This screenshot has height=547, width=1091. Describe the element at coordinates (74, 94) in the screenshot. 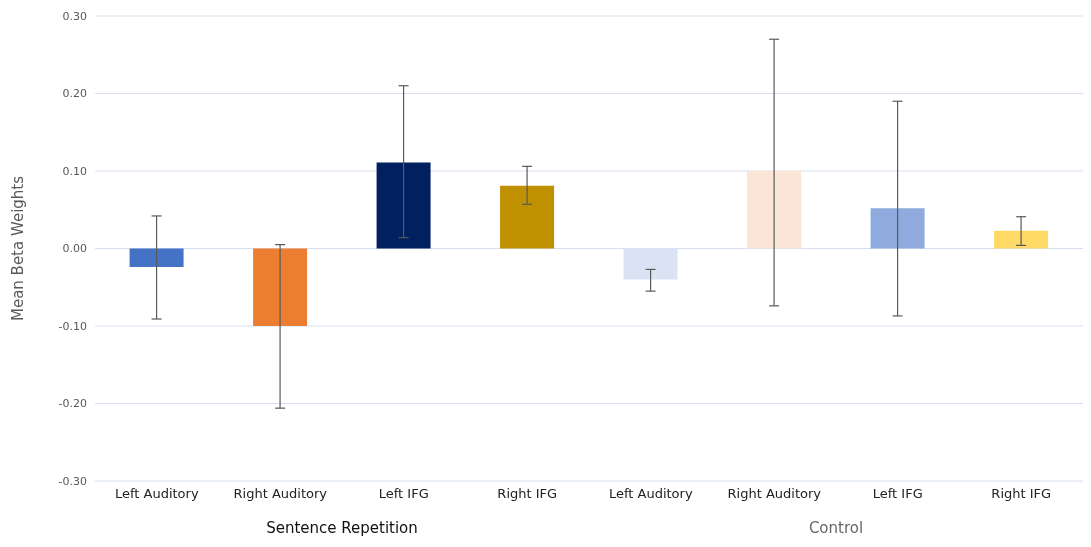

I see `y-tick-label: 0.20` at that location.